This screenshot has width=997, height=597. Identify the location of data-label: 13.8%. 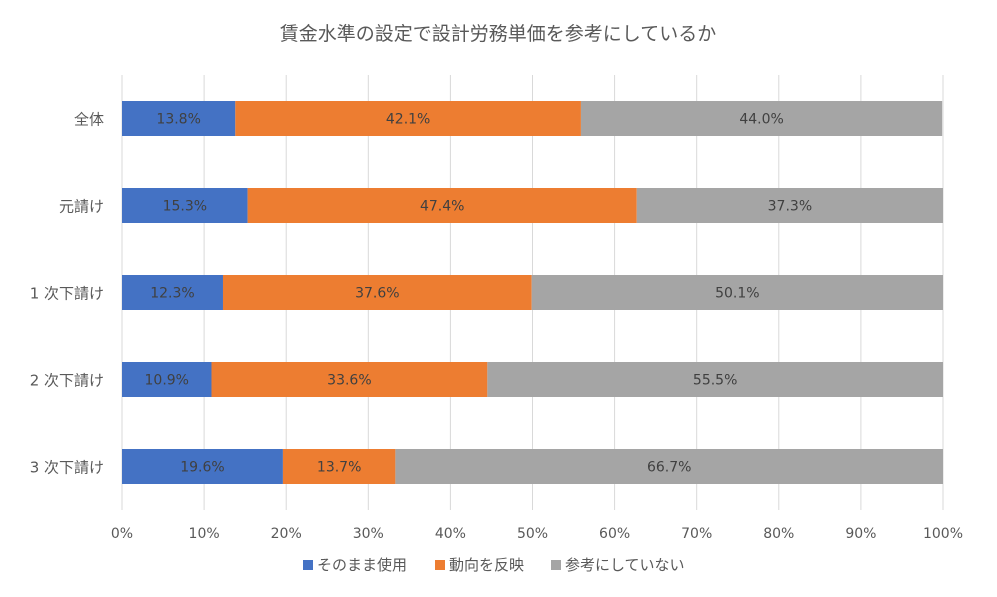
(178, 120).